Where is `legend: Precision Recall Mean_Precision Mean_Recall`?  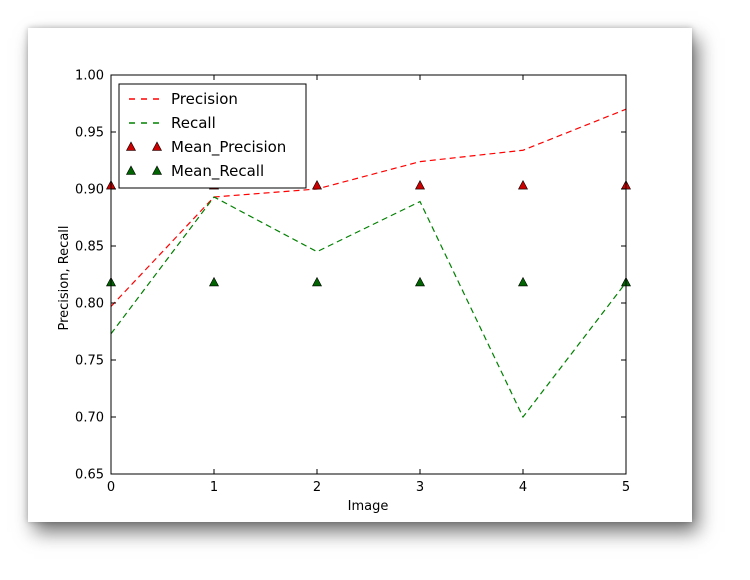 legend: Precision Recall Mean_Precision Mean_Recall is located at coordinates (212, 136).